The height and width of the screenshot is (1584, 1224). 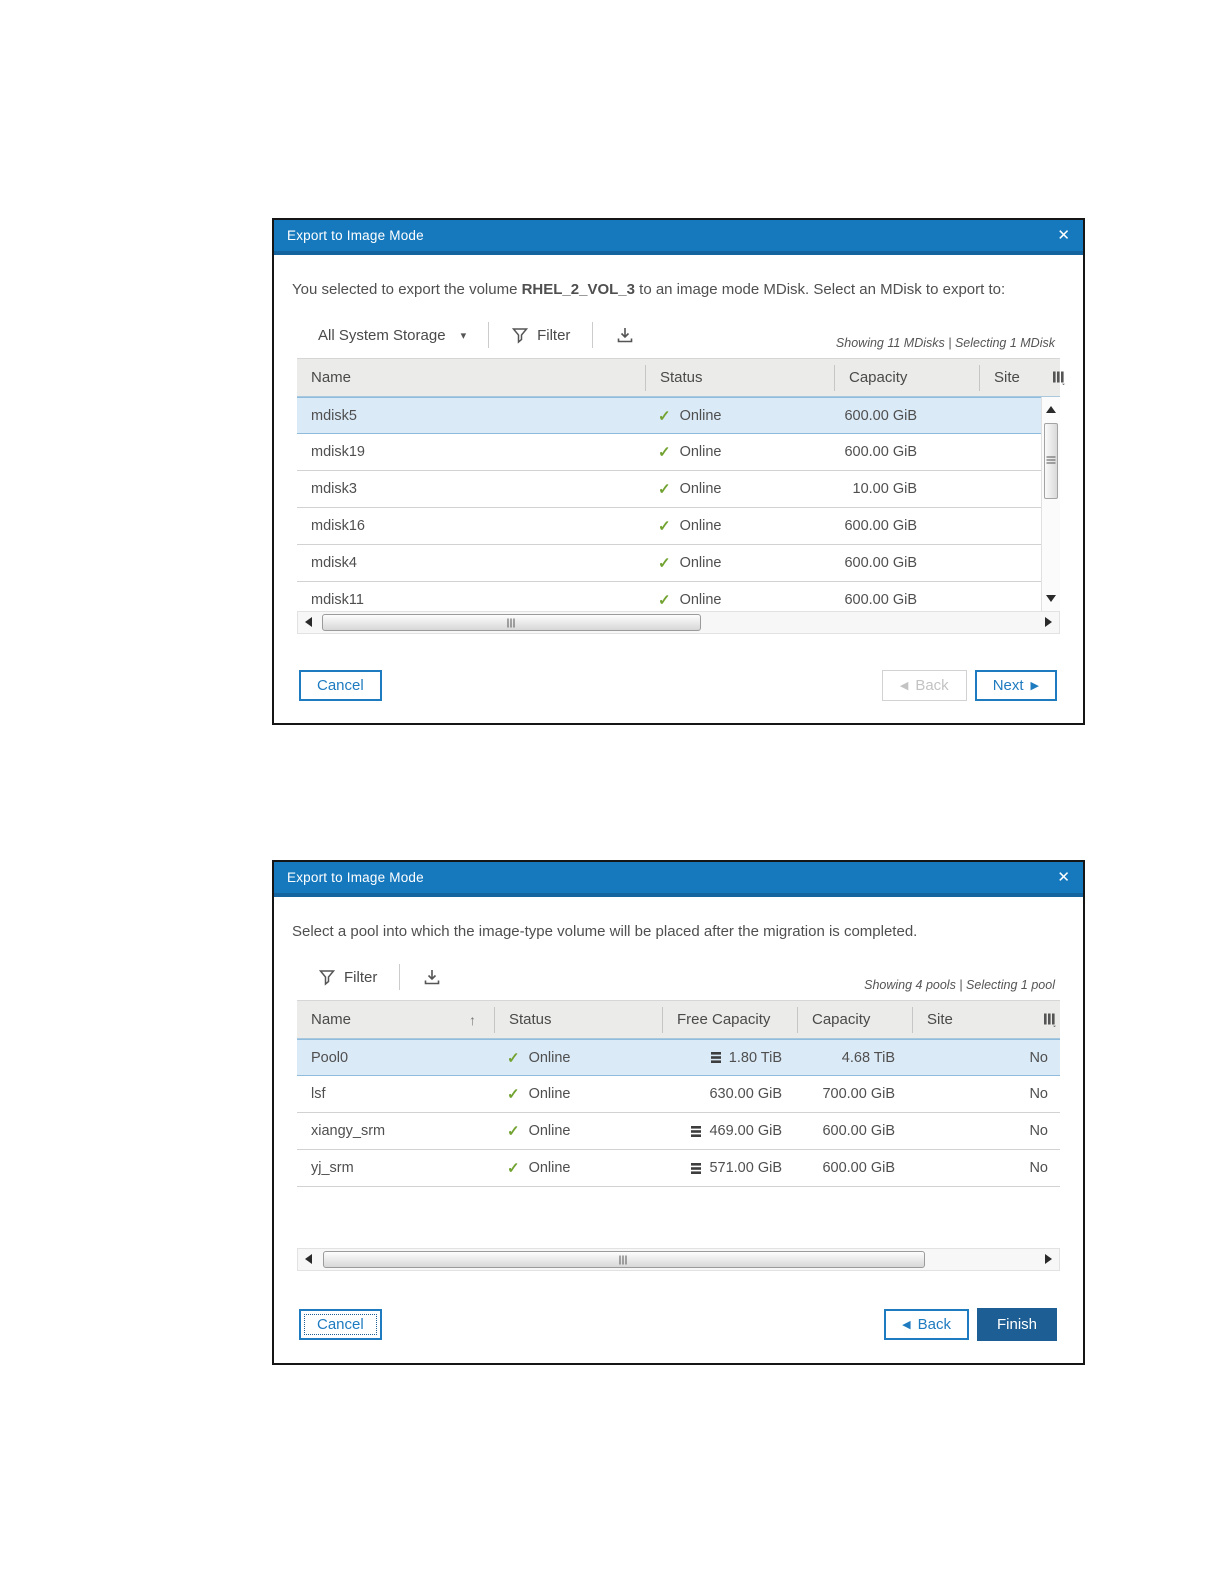 I want to click on vertical-scroll-thumb, so click(x=1051, y=461).